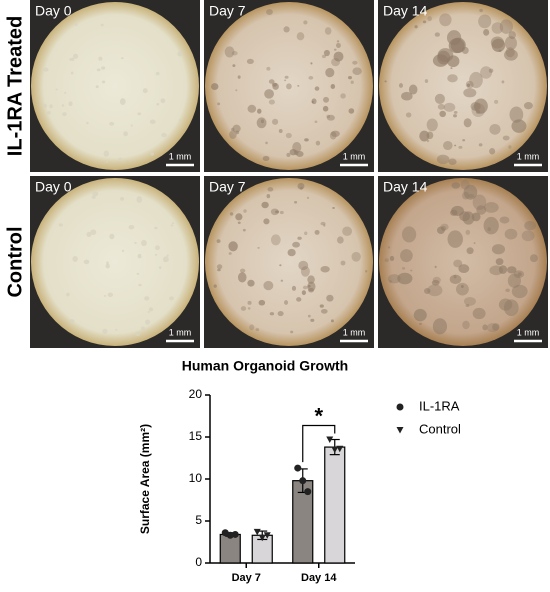  What do you see at coordinates (246, 578) in the screenshot?
I see `x-tick-label: Day 7` at bounding box center [246, 578].